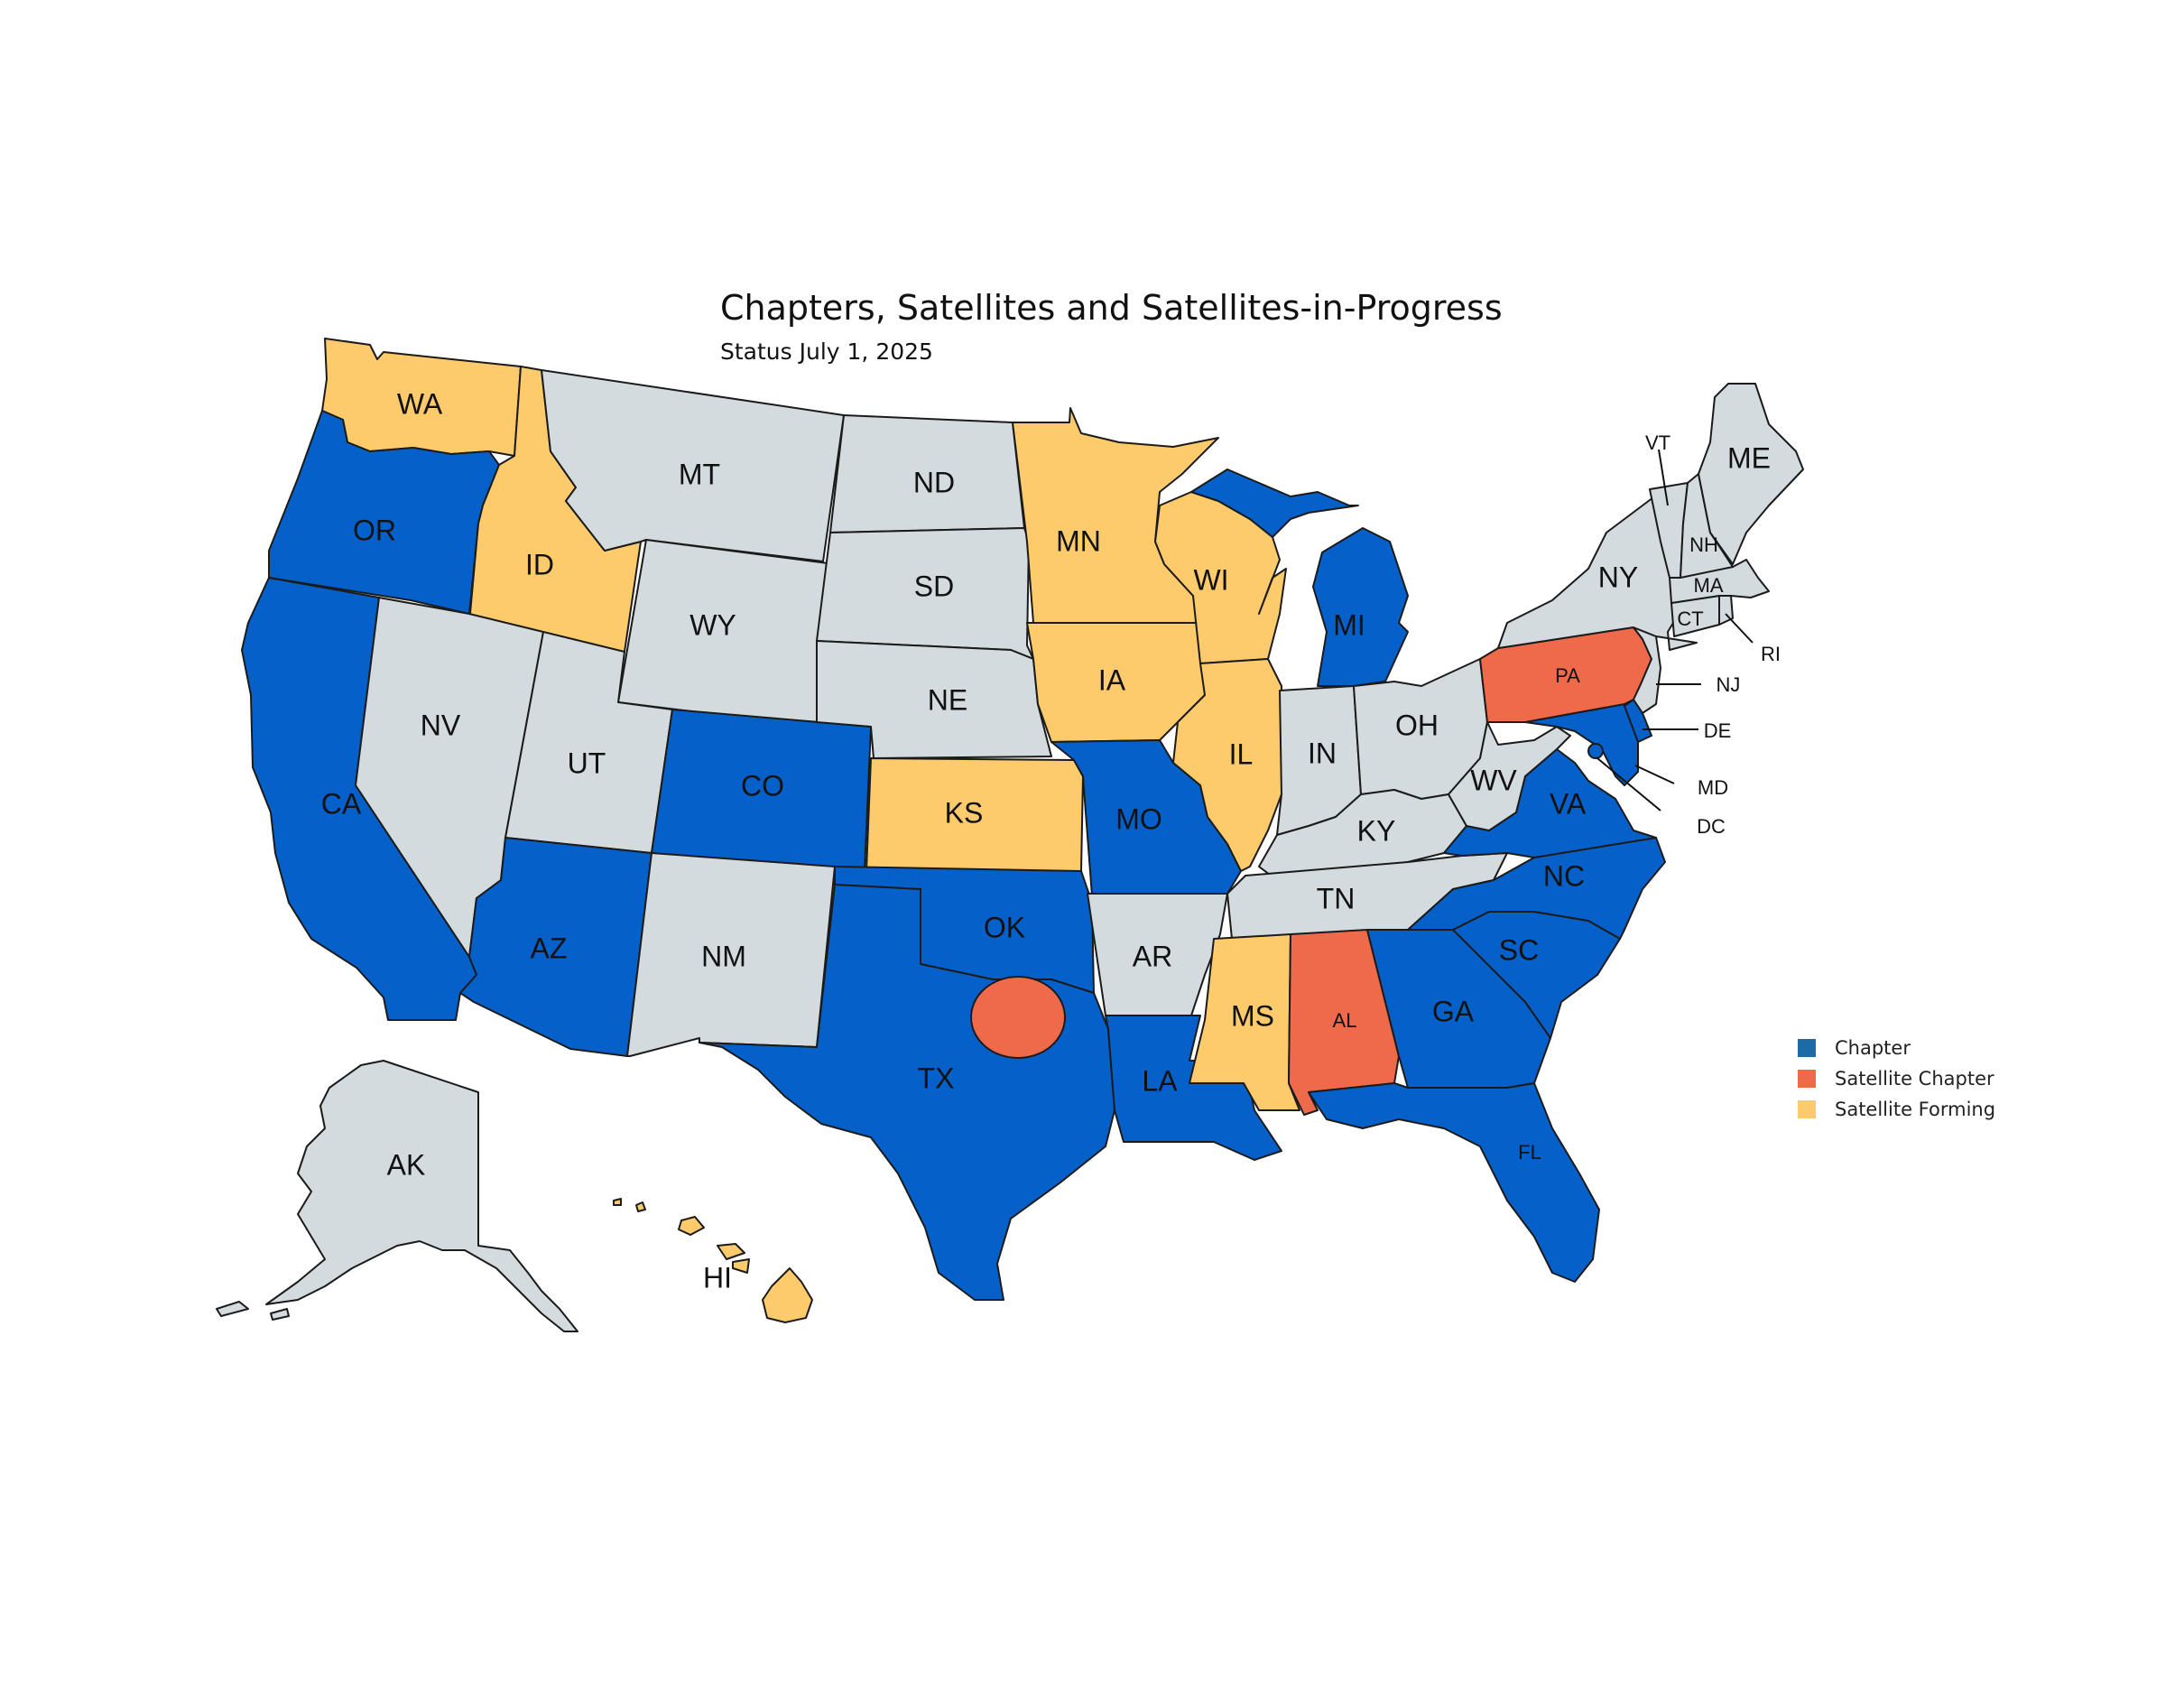  Describe the element at coordinates (549, 948) in the screenshot. I see `label-az: AZ` at that location.